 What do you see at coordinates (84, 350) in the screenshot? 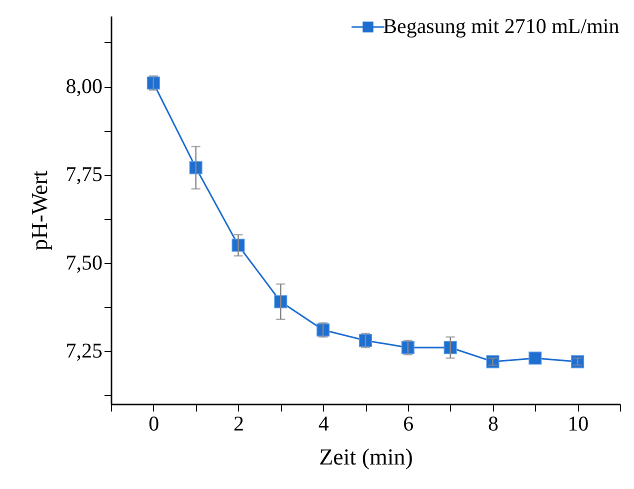
I see `y-tick-label: 7,25` at bounding box center [84, 350].